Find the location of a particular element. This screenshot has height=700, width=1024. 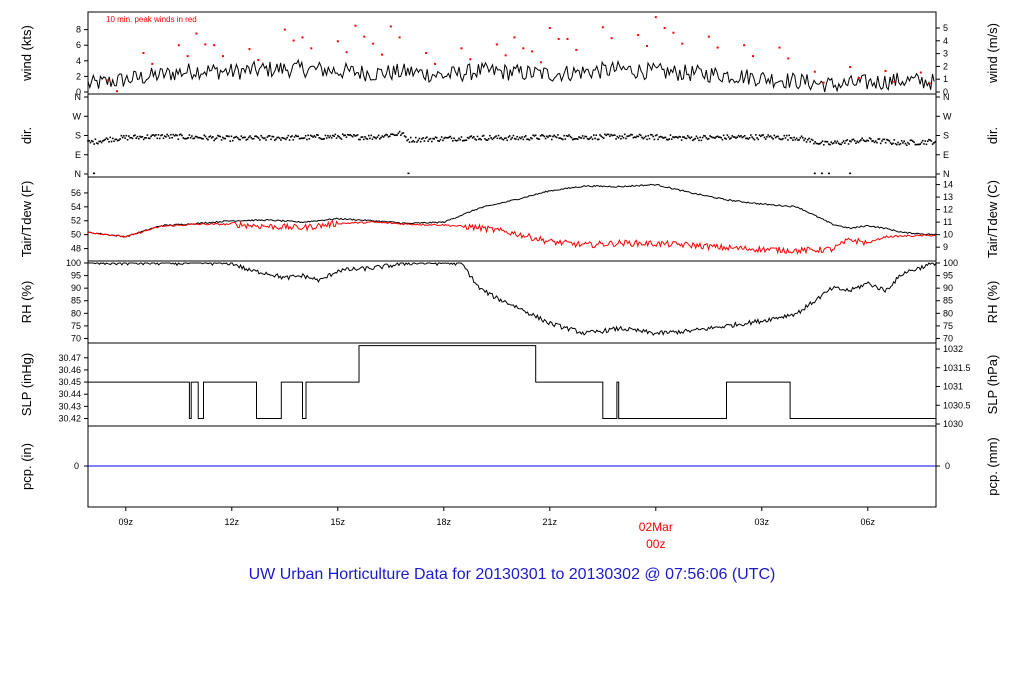

rh-right-tick-label: 75 is located at coordinates (948, 326).